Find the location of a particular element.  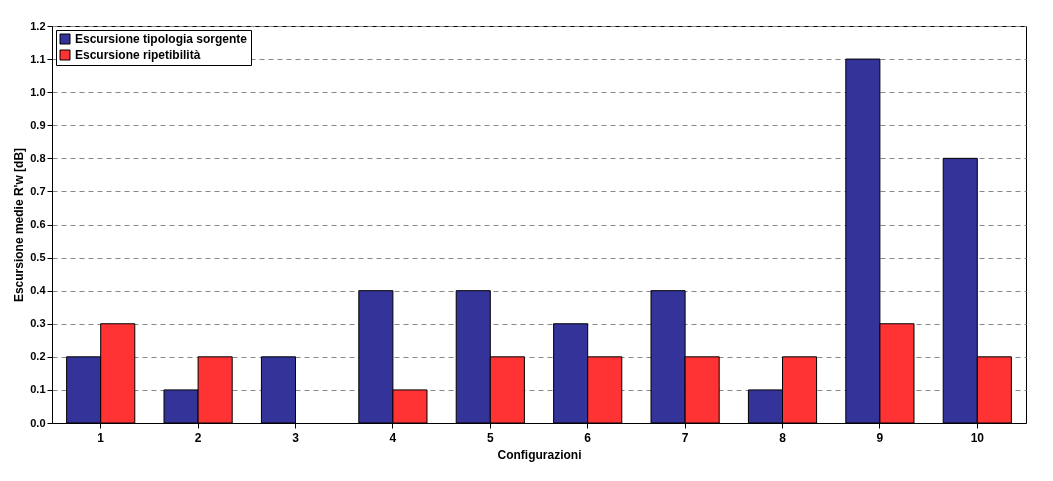

y-tick-label: 1.1 is located at coordinates (38, 58).